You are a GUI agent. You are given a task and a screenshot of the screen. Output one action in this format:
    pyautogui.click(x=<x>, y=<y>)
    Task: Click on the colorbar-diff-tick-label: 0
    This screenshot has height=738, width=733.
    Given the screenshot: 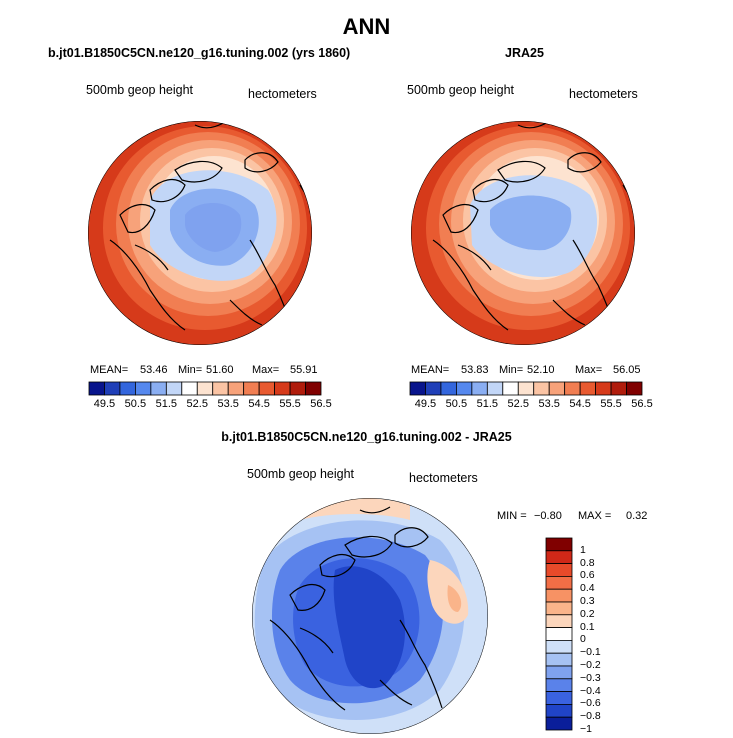 What is the action you would take?
    pyautogui.click(x=583, y=639)
    